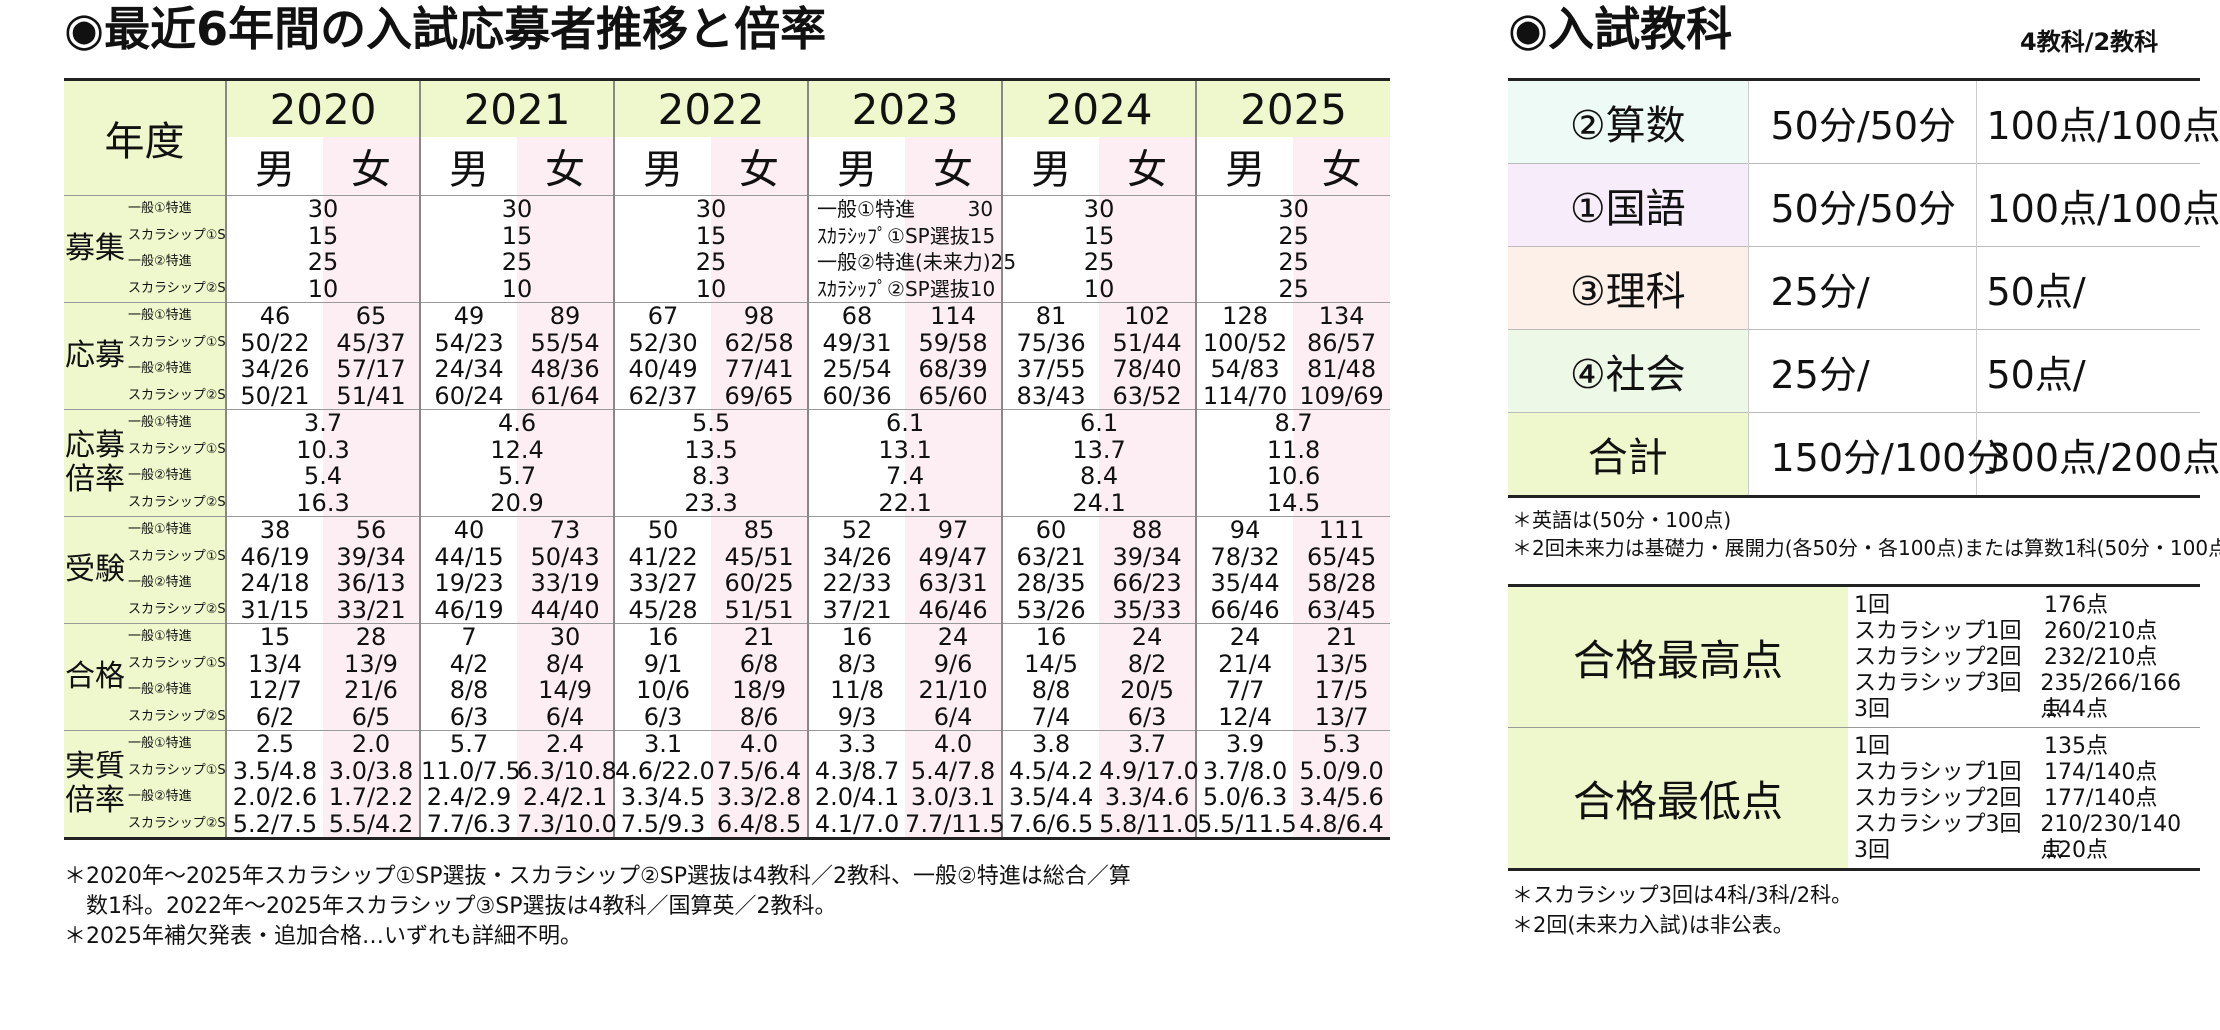 This screenshot has width=2220, height=1030. What do you see at coordinates (275, 583) in the screenshot?
I see `value: 24/18` at bounding box center [275, 583].